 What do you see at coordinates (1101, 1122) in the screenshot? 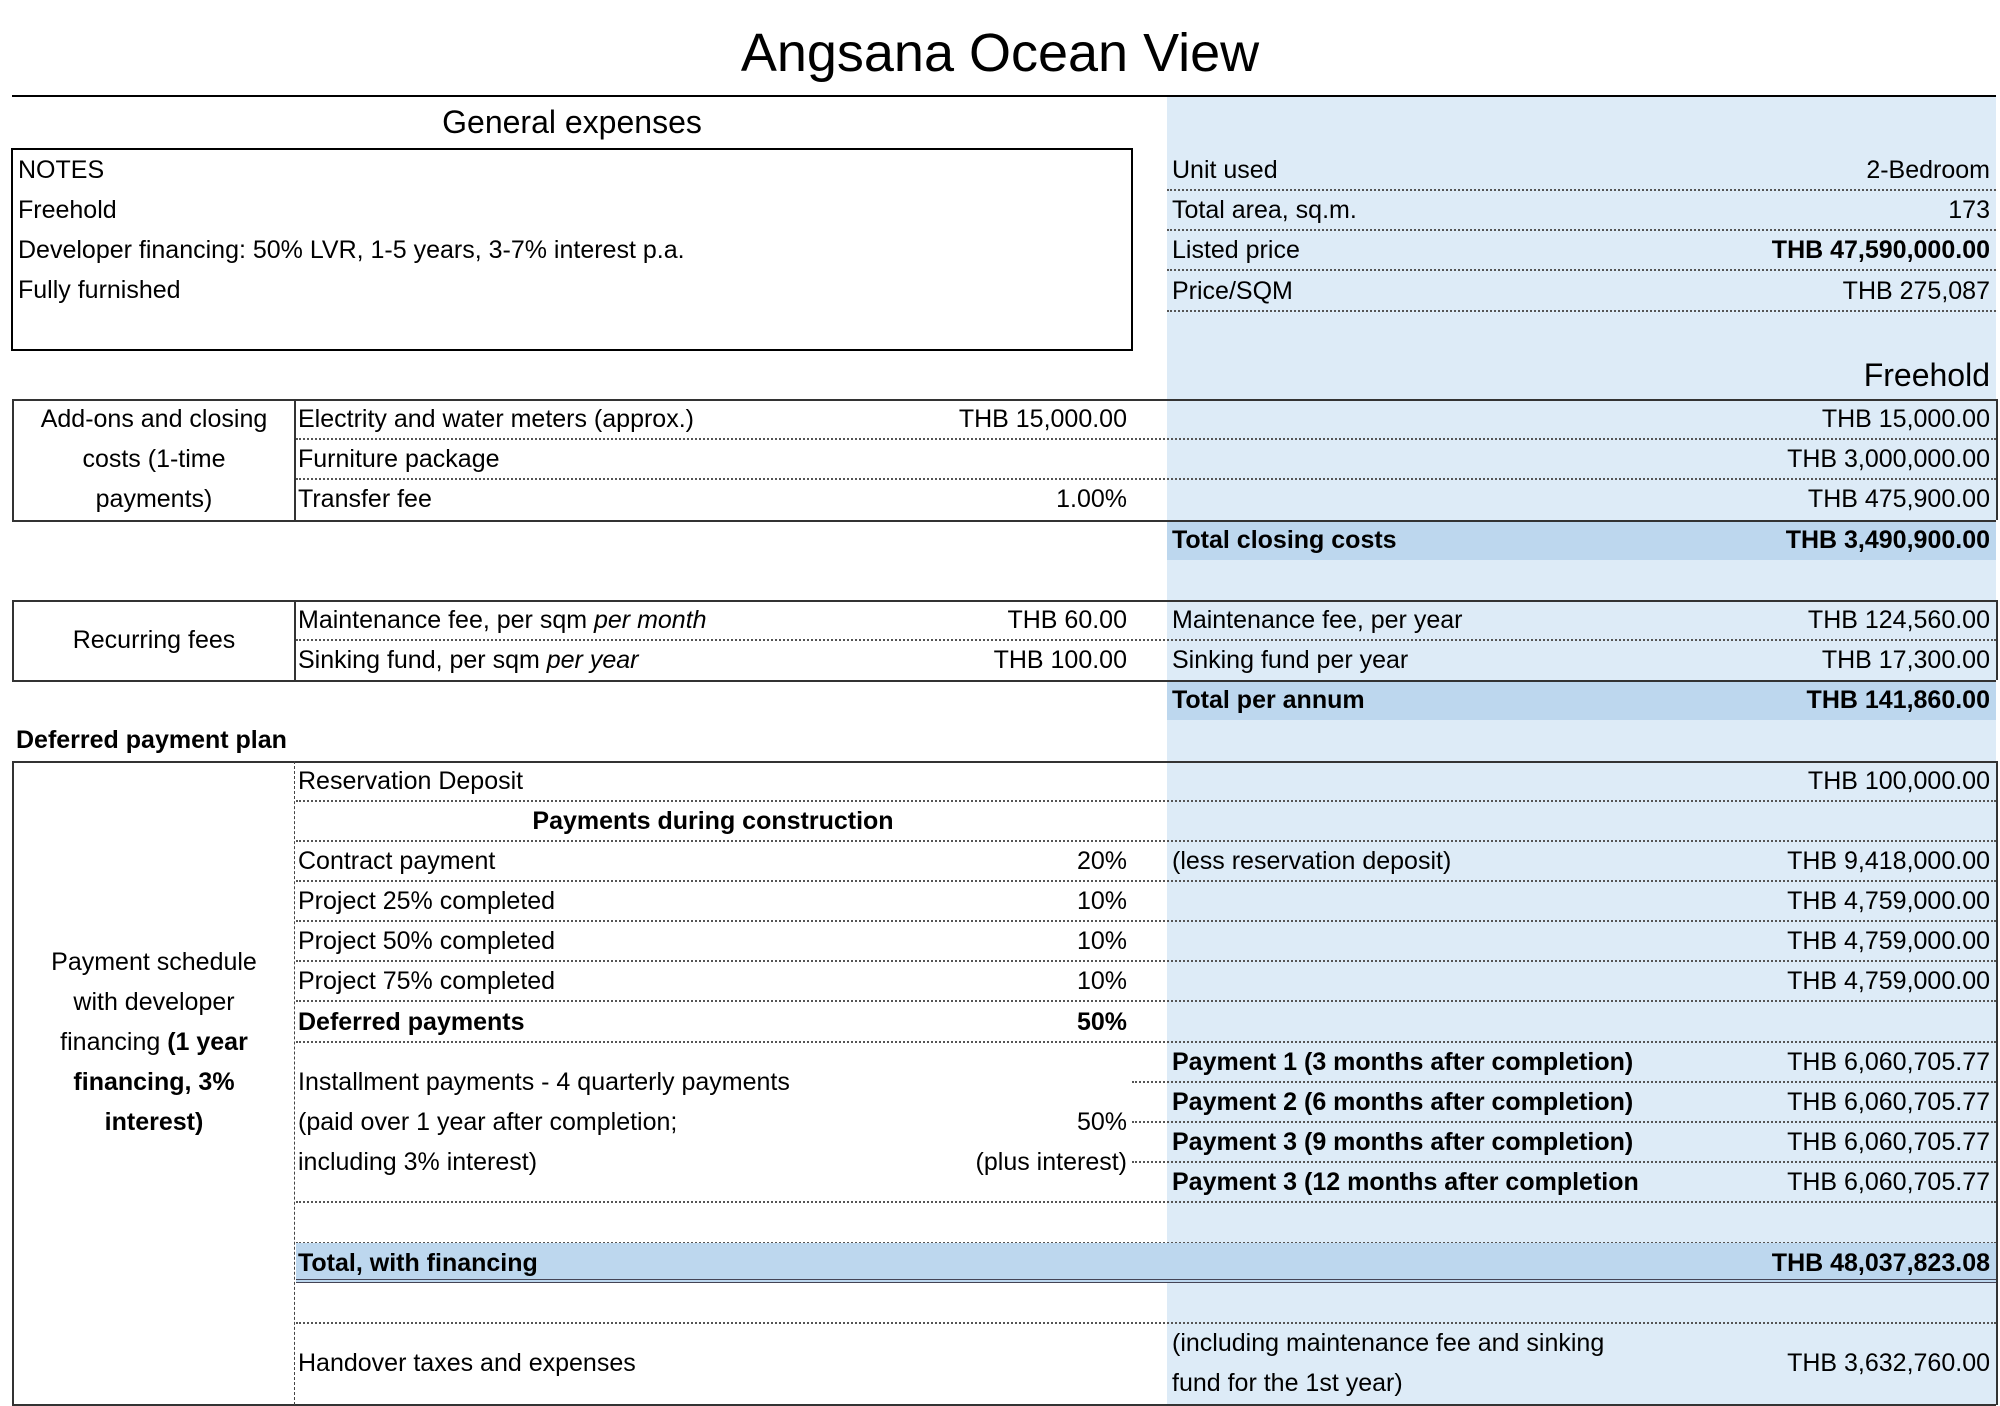
I see `installment-percent: 50%` at bounding box center [1101, 1122].